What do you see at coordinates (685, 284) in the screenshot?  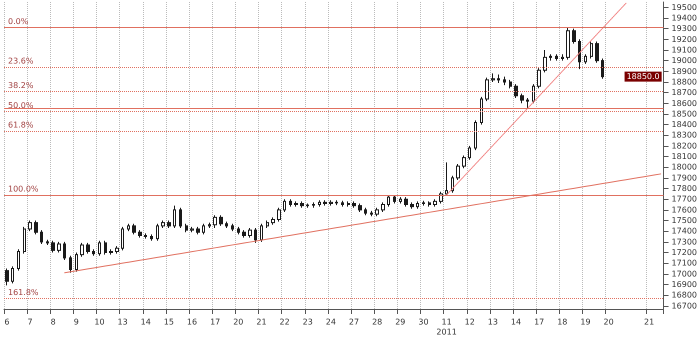 I see `y-tick-label: 16900` at bounding box center [685, 284].